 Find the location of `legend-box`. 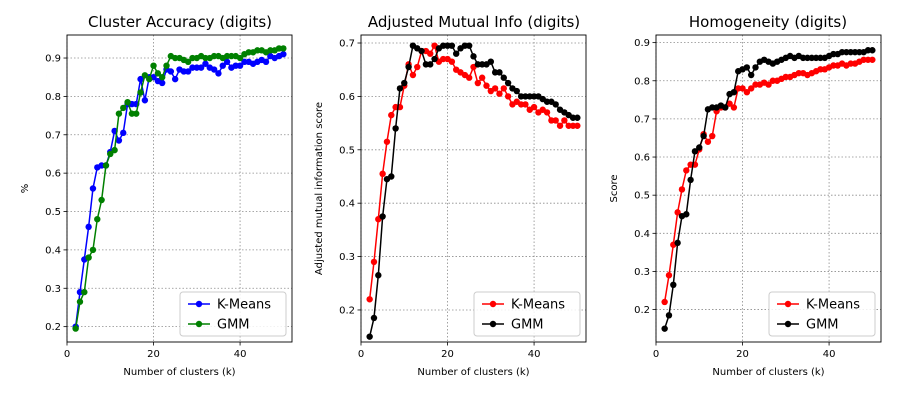

legend-box is located at coordinates (822, 314).